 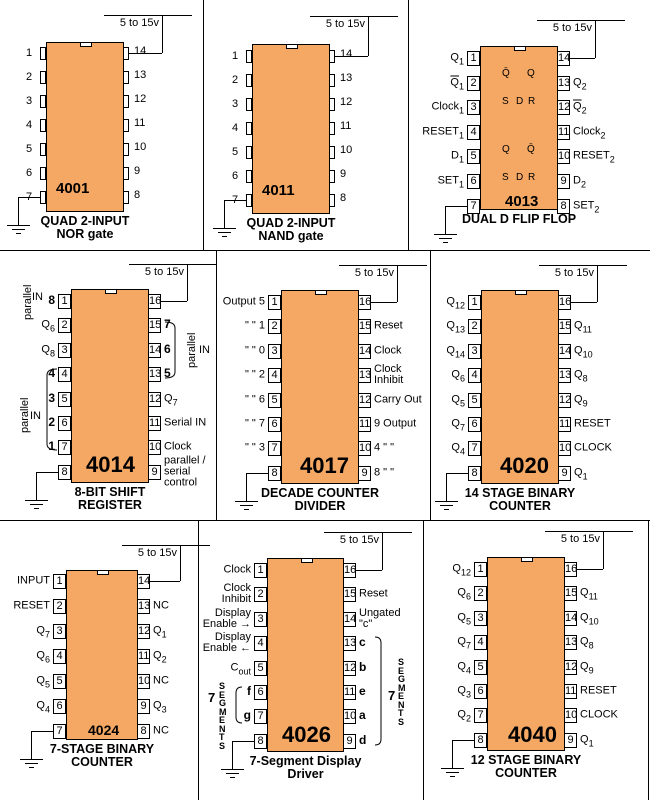 What do you see at coordinates (388, 351) in the screenshot?
I see `pin-label: Clock` at bounding box center [388, 351].